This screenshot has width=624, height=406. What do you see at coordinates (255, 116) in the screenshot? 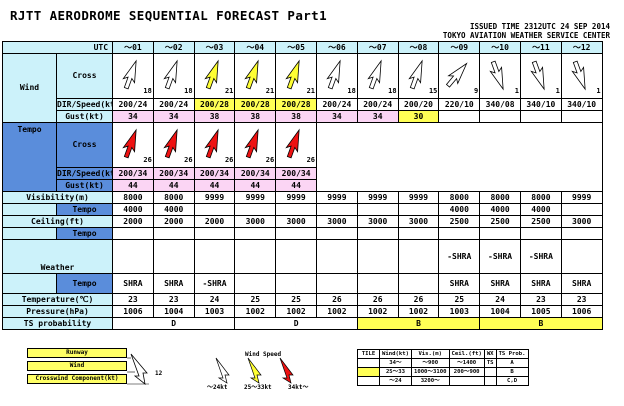
I see `gust-cell: 38` at bounding box center [255, 116].